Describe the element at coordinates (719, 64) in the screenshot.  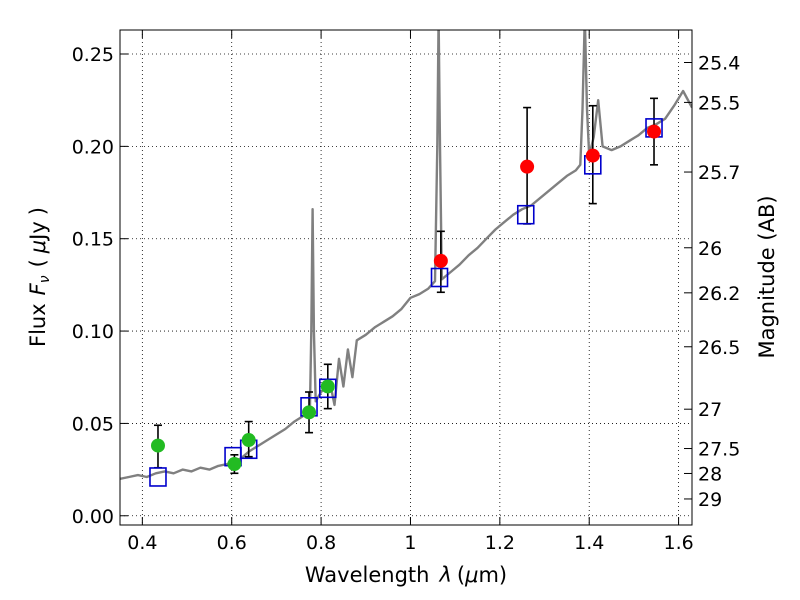
I see `y2-tick-label: 25.4` at that location.